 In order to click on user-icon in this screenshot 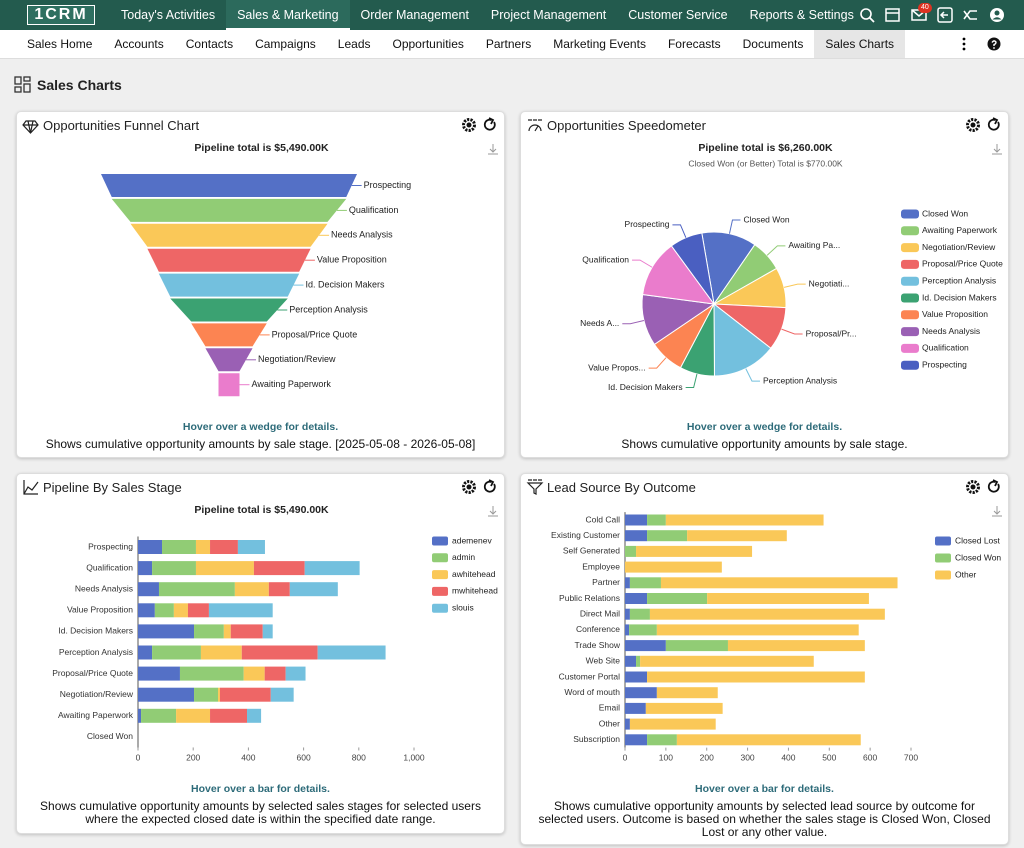, I will do `click(997, 15)`.